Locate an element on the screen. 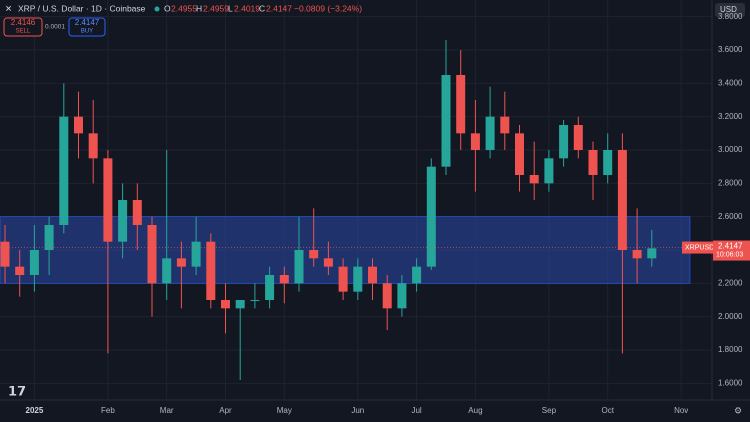  y-tick-label: 1.8000 is located at coordinates (730, 349).